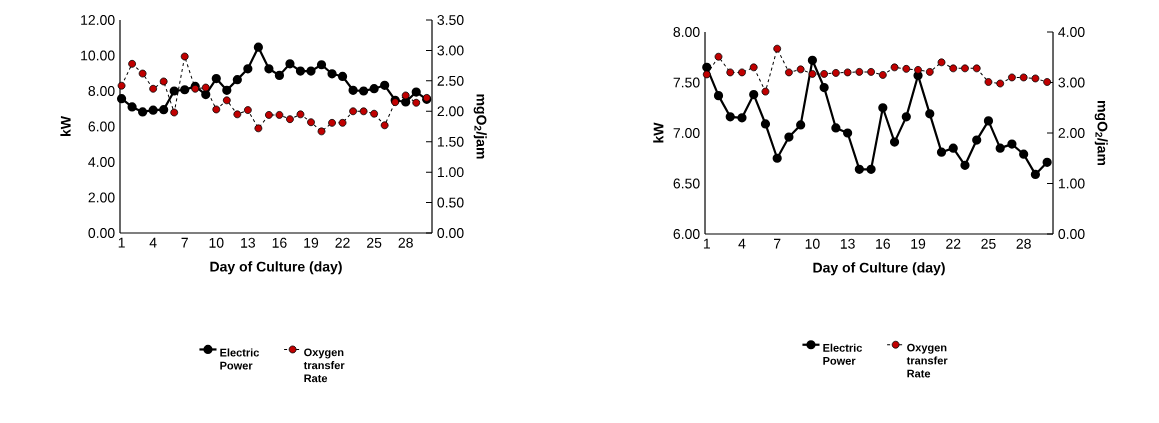 This screenshot has height=423, width=1159. Describe the element at coordinates (686, 183) in the screenshot. I see `y-tick-label: 6.50` at that location.